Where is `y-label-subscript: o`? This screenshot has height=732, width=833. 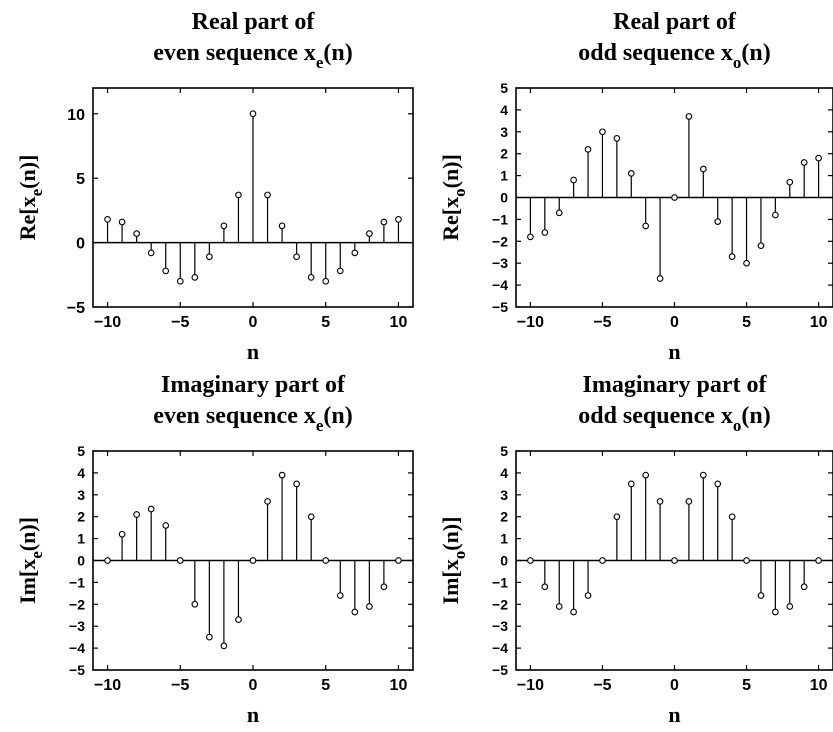 y-label-subscript: o is located at coordinates (459, 555).